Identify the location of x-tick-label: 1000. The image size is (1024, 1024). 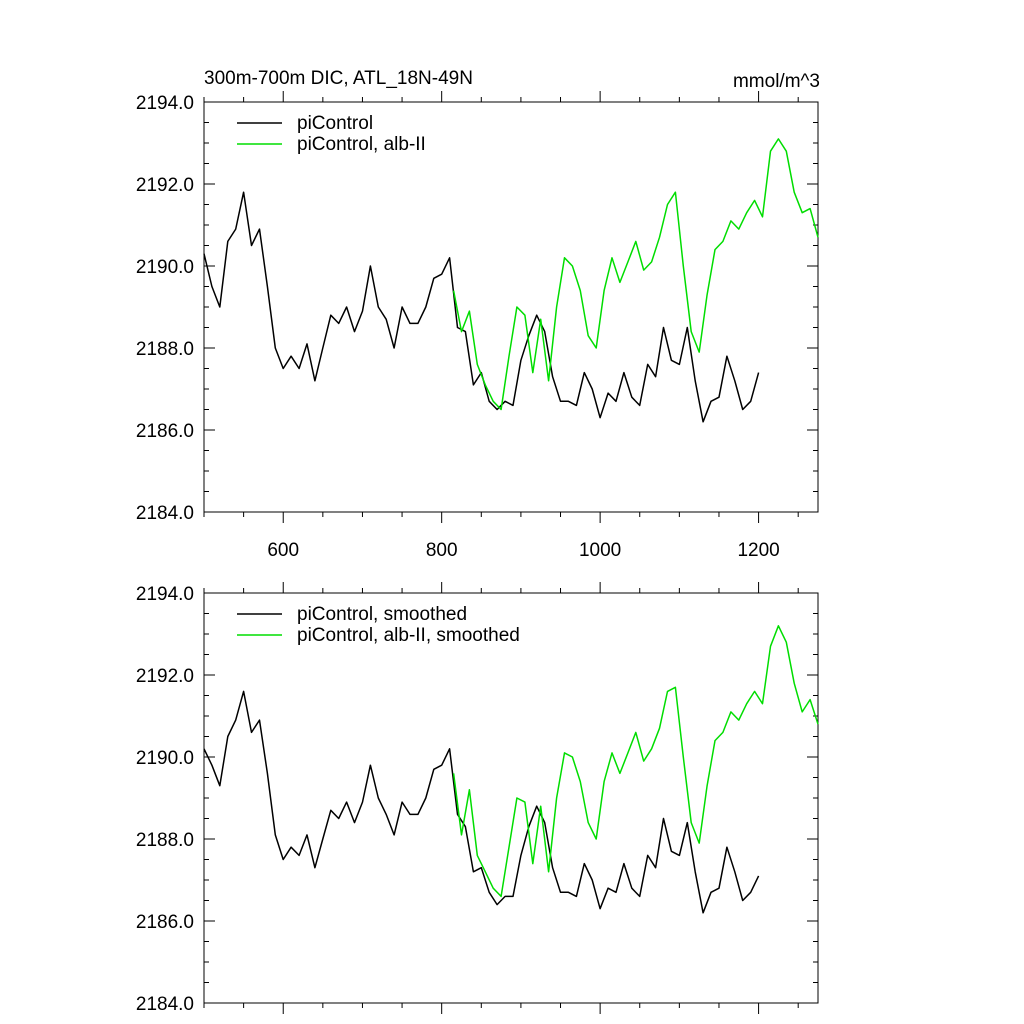
(600, 550).